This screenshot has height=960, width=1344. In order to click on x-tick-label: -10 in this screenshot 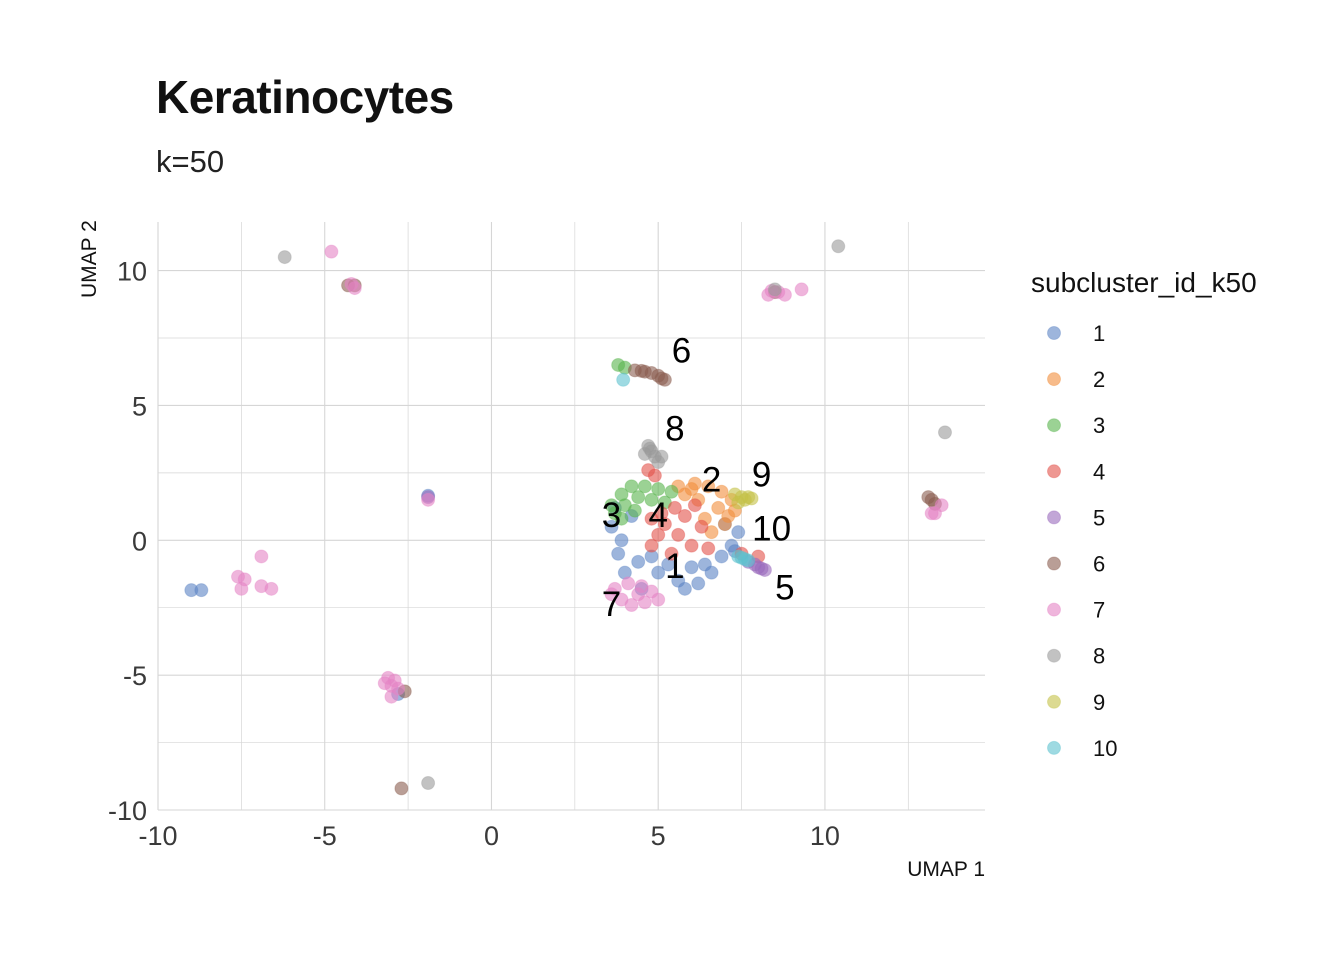, I will do `click(157, 836)`.